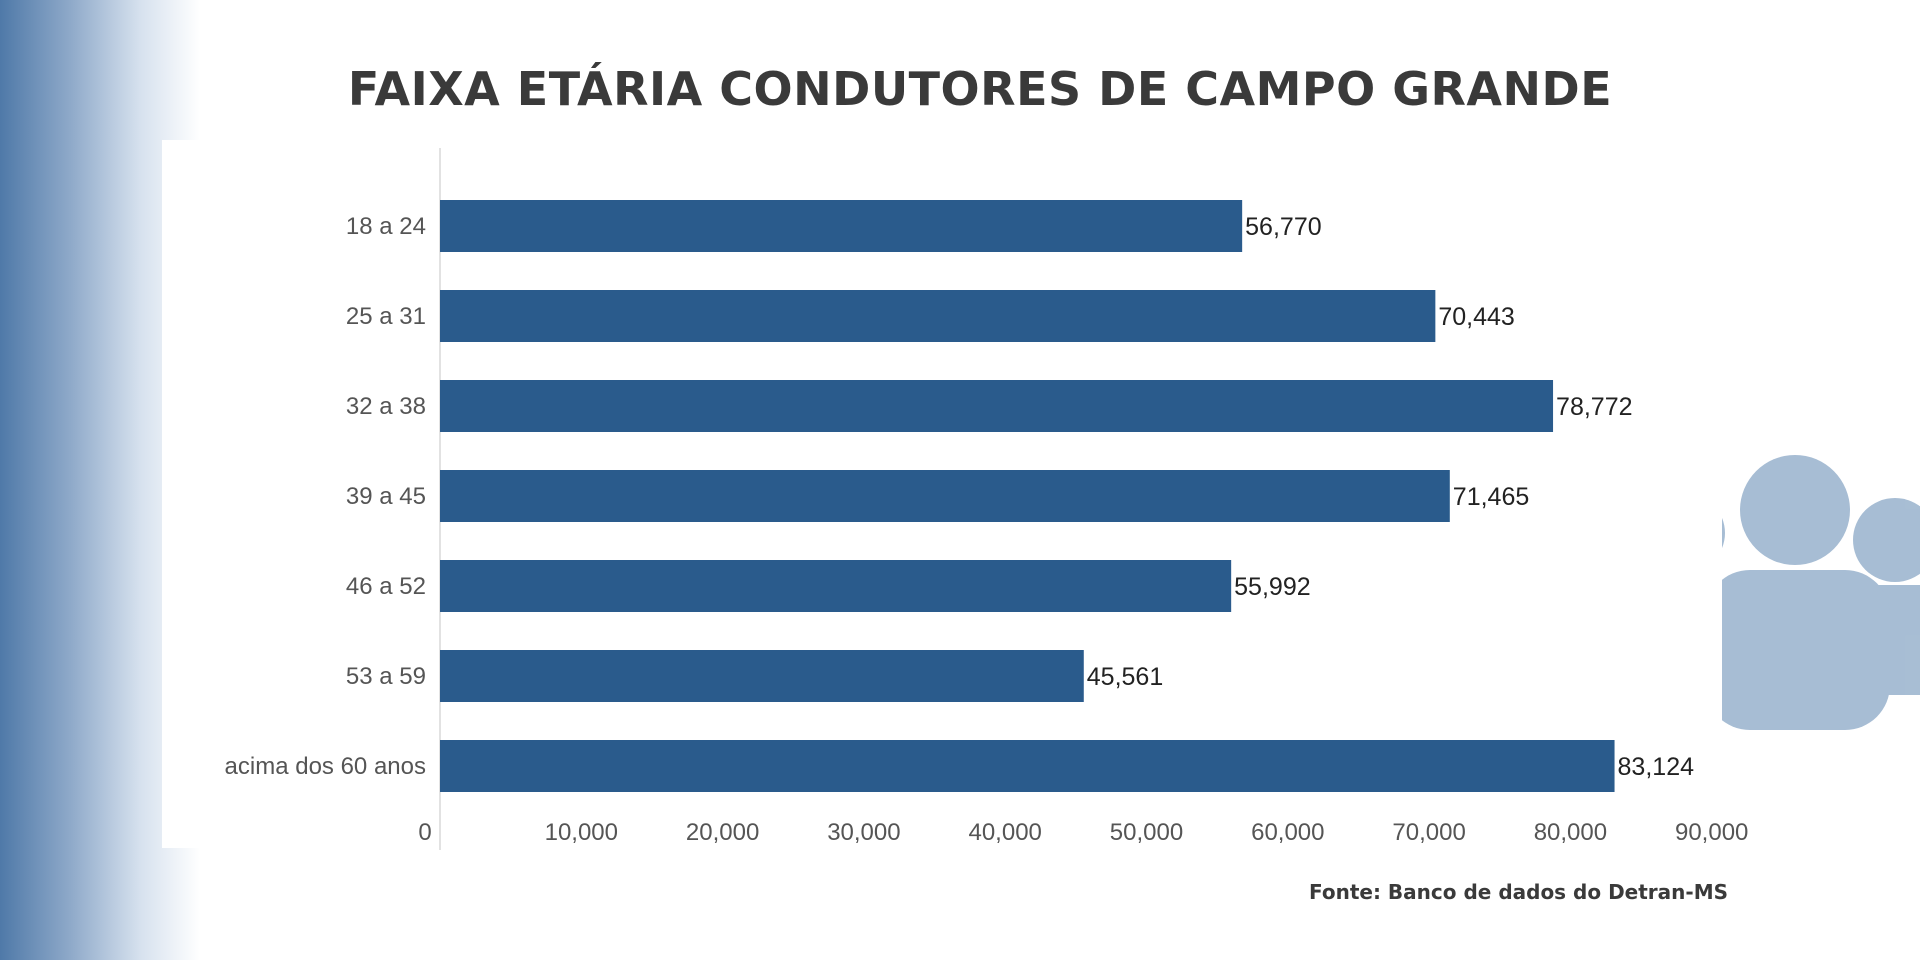 The width and height of the screenshot is (1920, 960). What do you see at coordinates (386, 316) in the screenshot?
I see `category-label-1: 25 a 31` at bounding box center [386, 316].